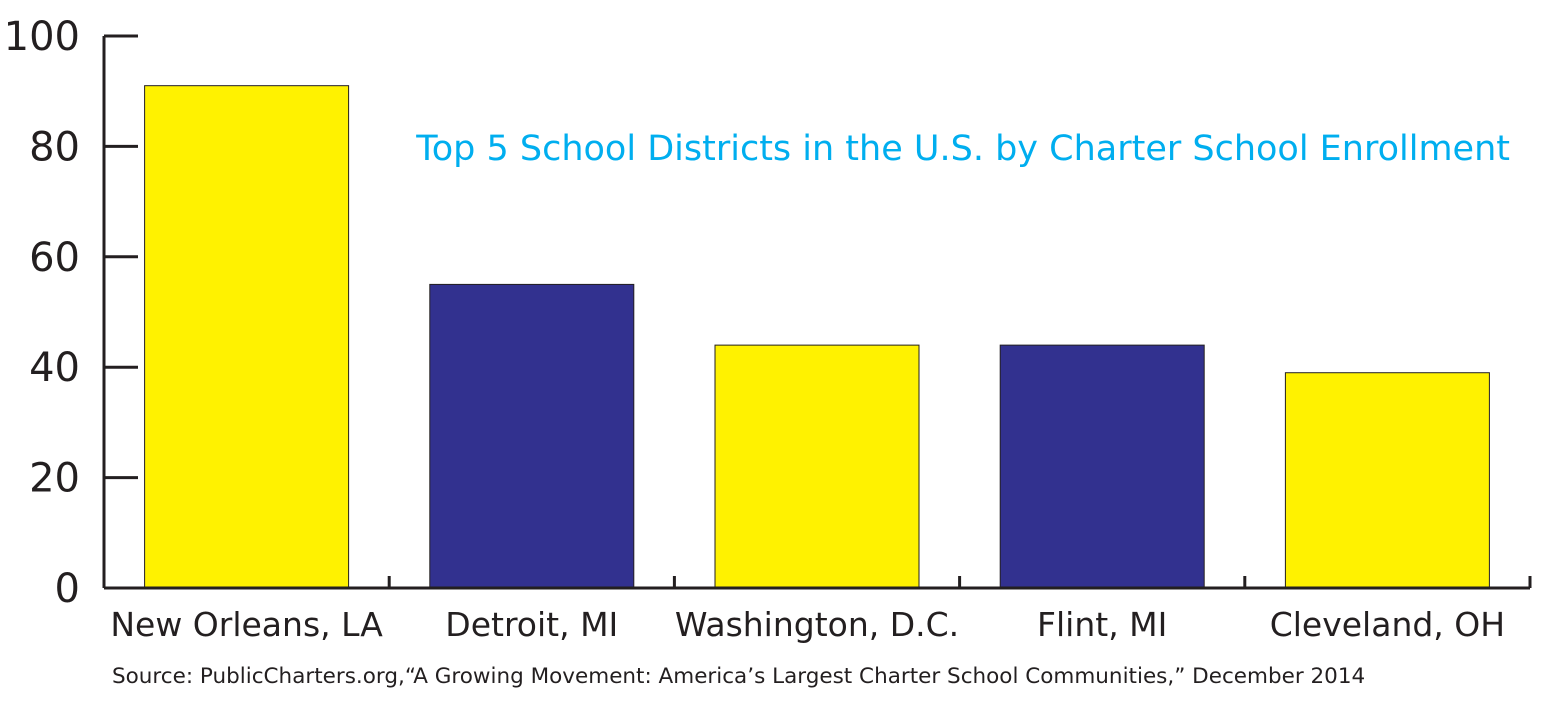 This screenshot has height=701, width=1547. Describe the element at coordinates (67, 589) in the screenshot. I see `y-tick-label: 0` at that location.